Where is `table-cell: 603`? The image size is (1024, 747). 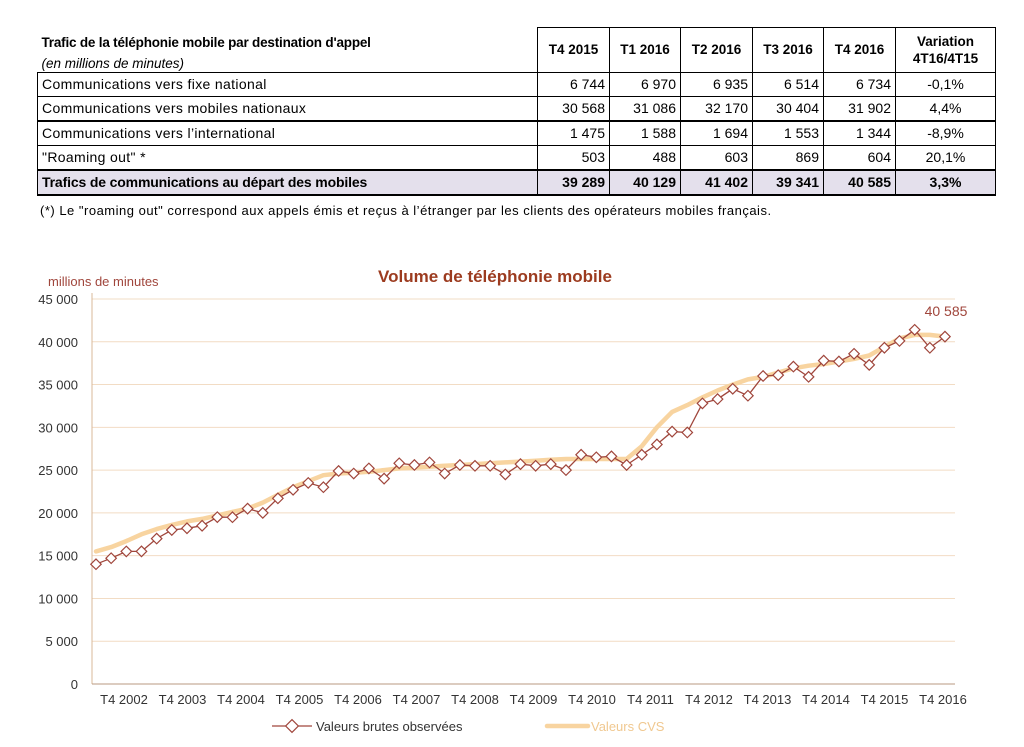
table-cell: 603 is located at coordinates (716, 157).